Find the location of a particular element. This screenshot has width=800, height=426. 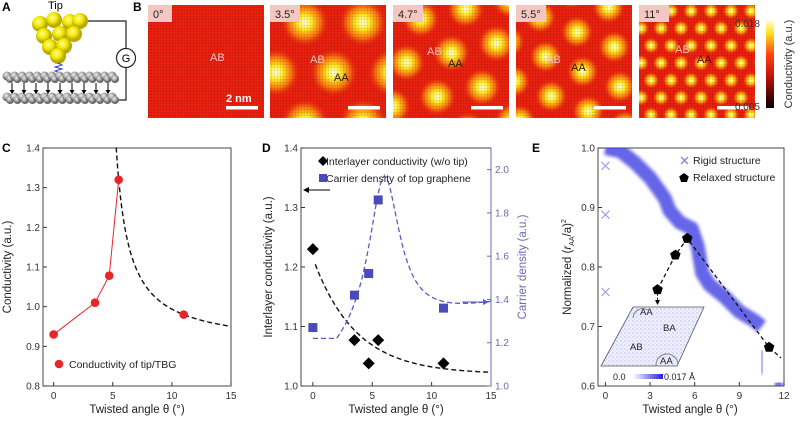

panel-label-e: E is located at coordinates (536, 148).